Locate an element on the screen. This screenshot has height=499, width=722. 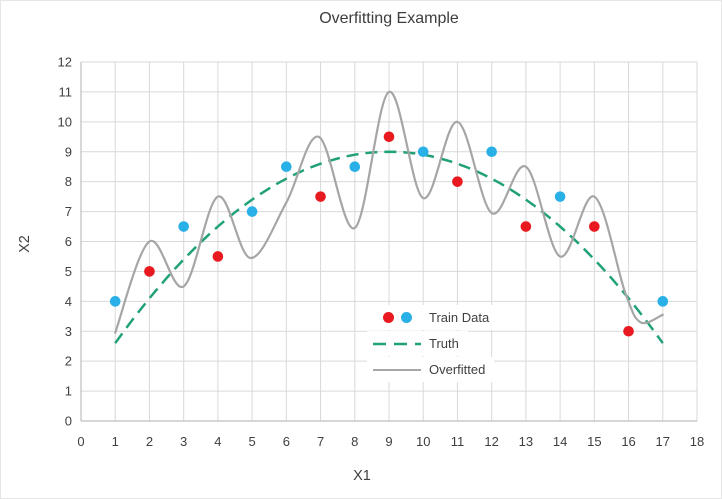
x-tick-label: 11 is located at coordinates (458, 441).